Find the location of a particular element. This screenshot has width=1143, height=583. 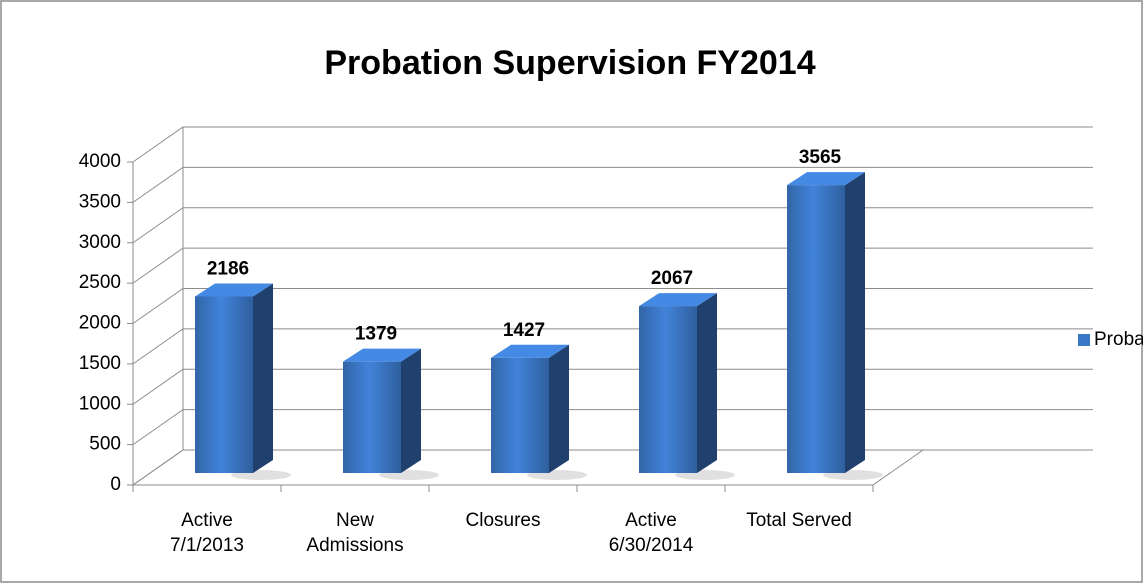

value-label: 1379 is located at coordinates (376, 334).